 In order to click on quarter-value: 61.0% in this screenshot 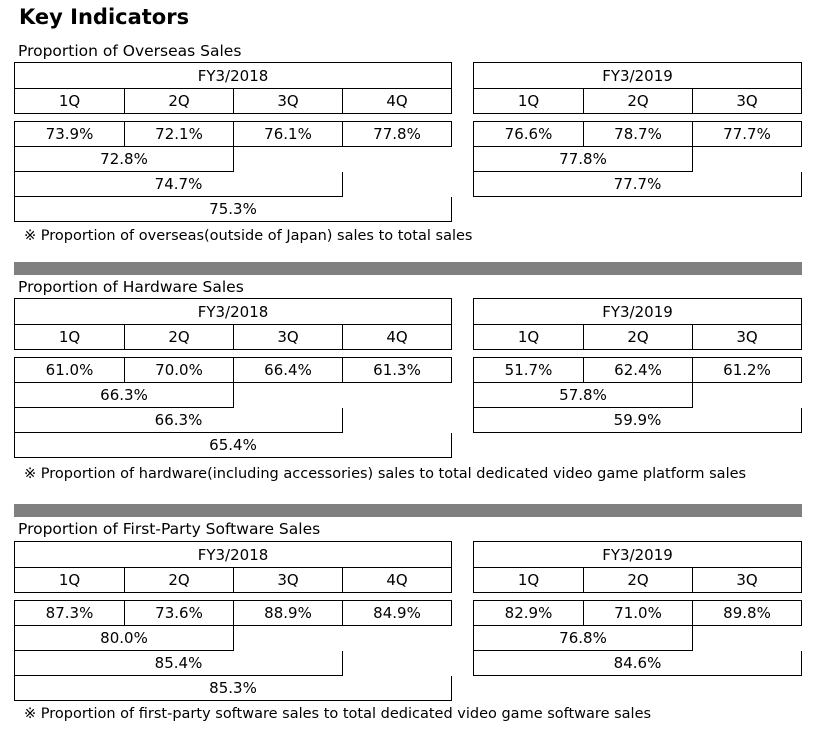, I will do `click(69, 370)`.